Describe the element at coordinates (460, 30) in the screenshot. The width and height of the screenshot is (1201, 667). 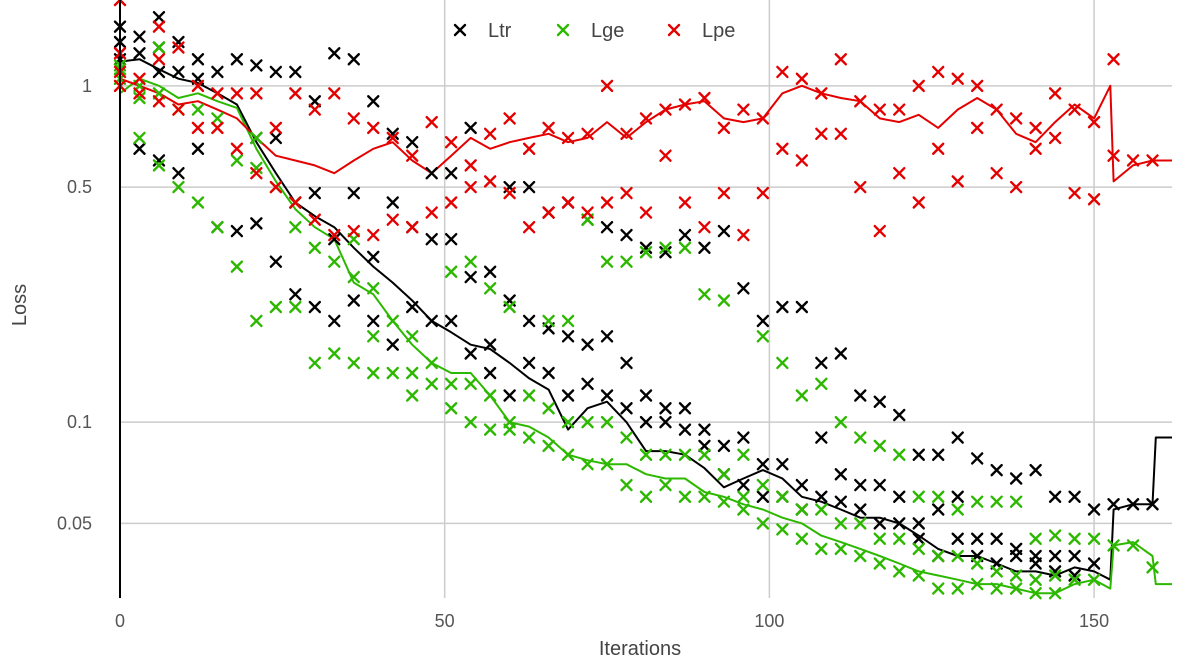
I see `legend-marker-ltr` at that location.